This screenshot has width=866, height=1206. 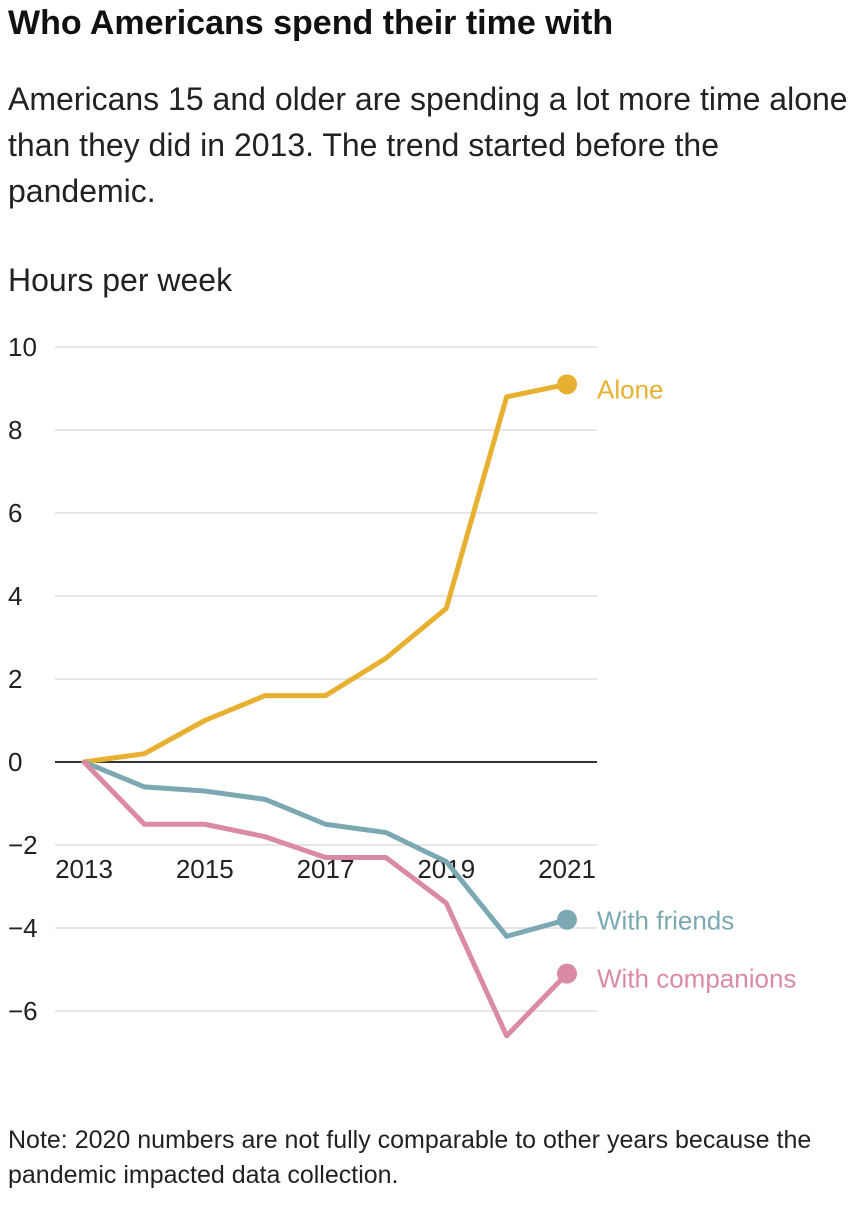 I want to click on series-line-with-friends, so click(x=325, y=849).